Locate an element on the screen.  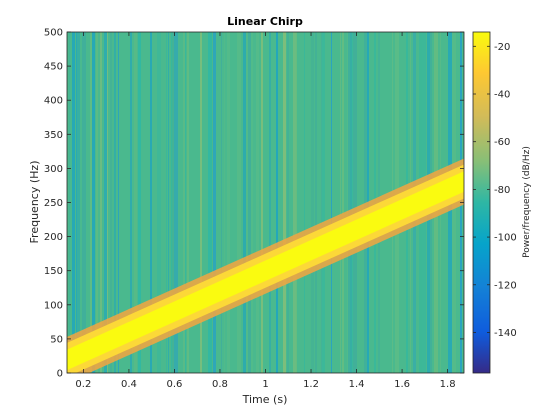
y-tick-label: 350 is located at coordinates (53, 135).